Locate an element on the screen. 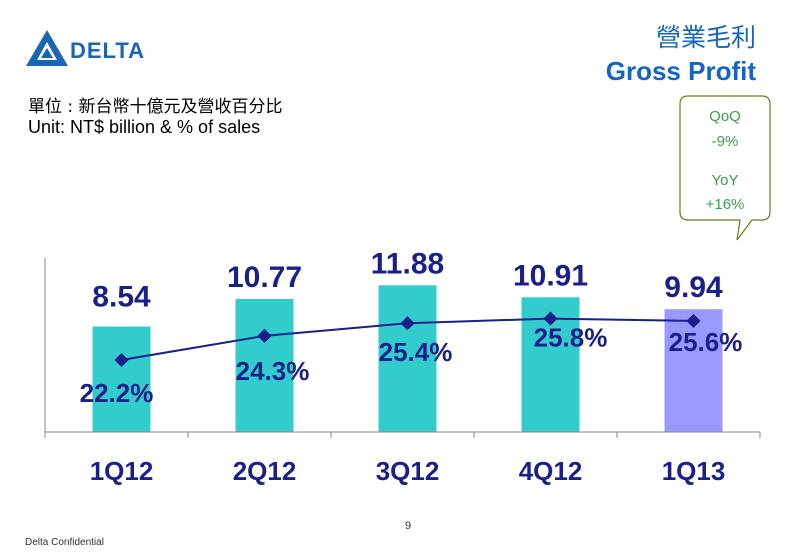 This screenshot has height=555, width=800. confidential-note: Delta Confidential is located at coordinates (64, 542).